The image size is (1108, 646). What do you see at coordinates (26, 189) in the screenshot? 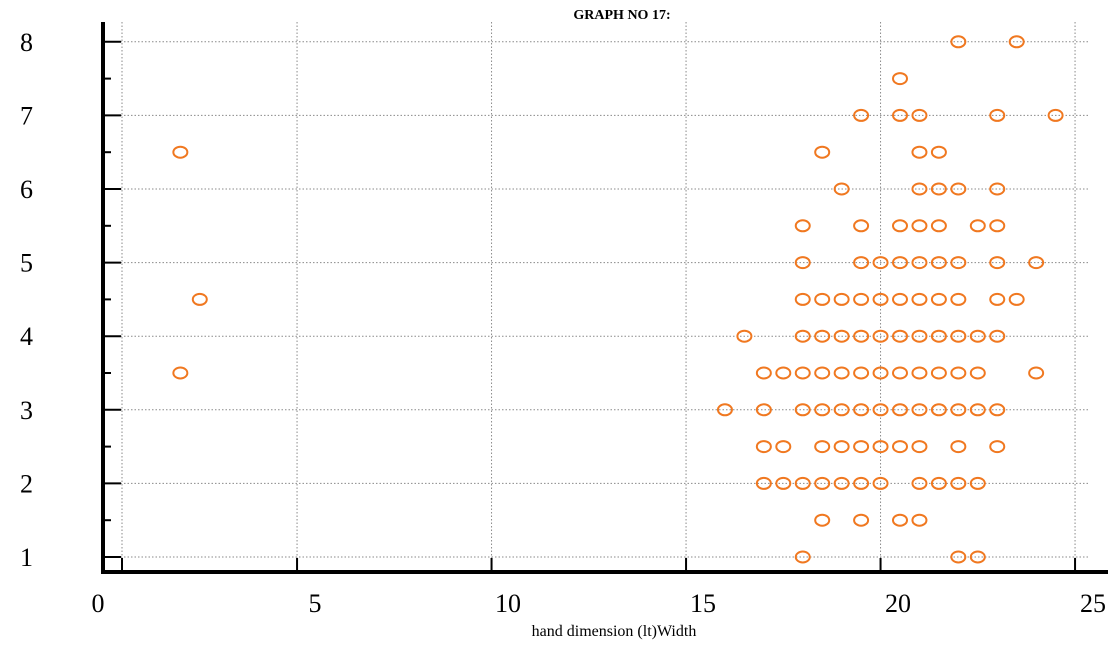
I see `y-tick-label: 6` at bounding box center [26, 189].